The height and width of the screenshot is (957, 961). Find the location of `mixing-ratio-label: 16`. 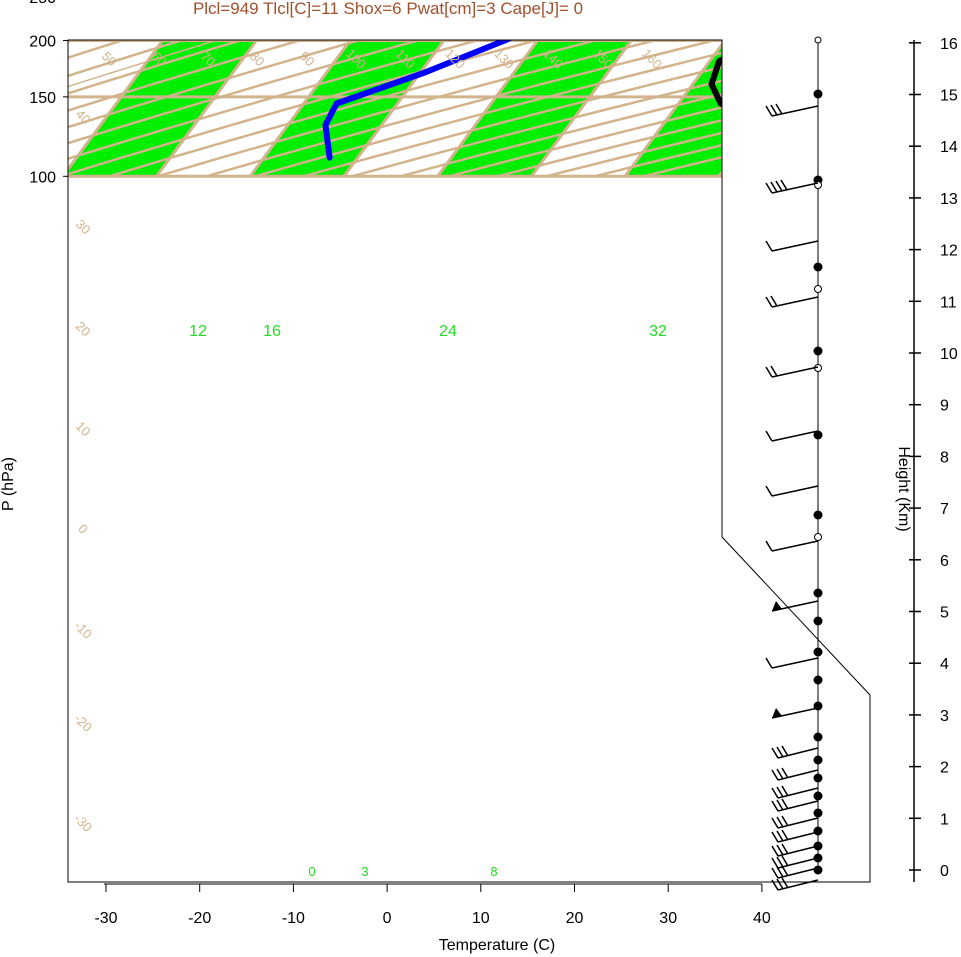

mixing-ratio-label: 16 is located at coordinates (272, 331).